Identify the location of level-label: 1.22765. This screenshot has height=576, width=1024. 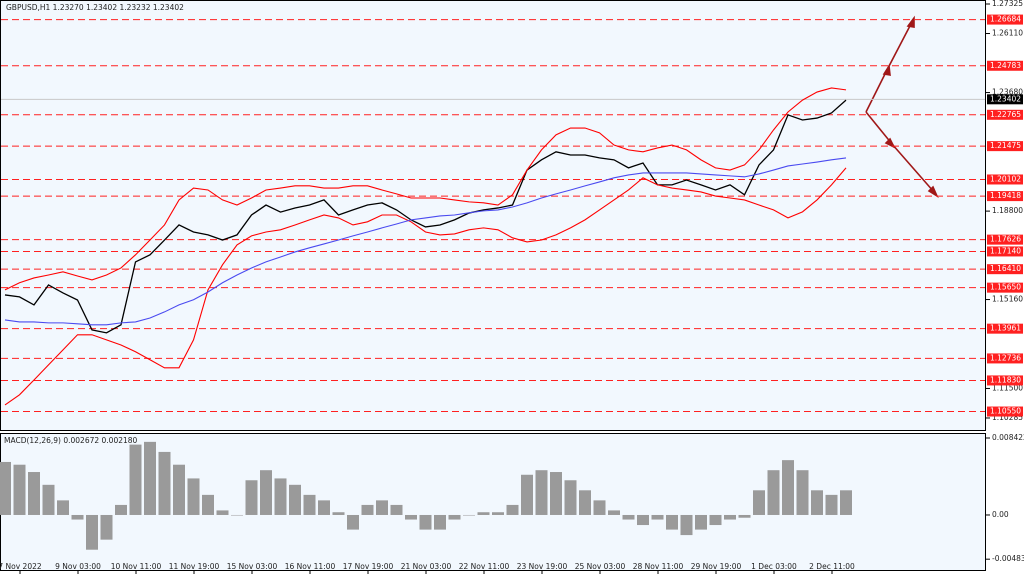
(1005, 114).